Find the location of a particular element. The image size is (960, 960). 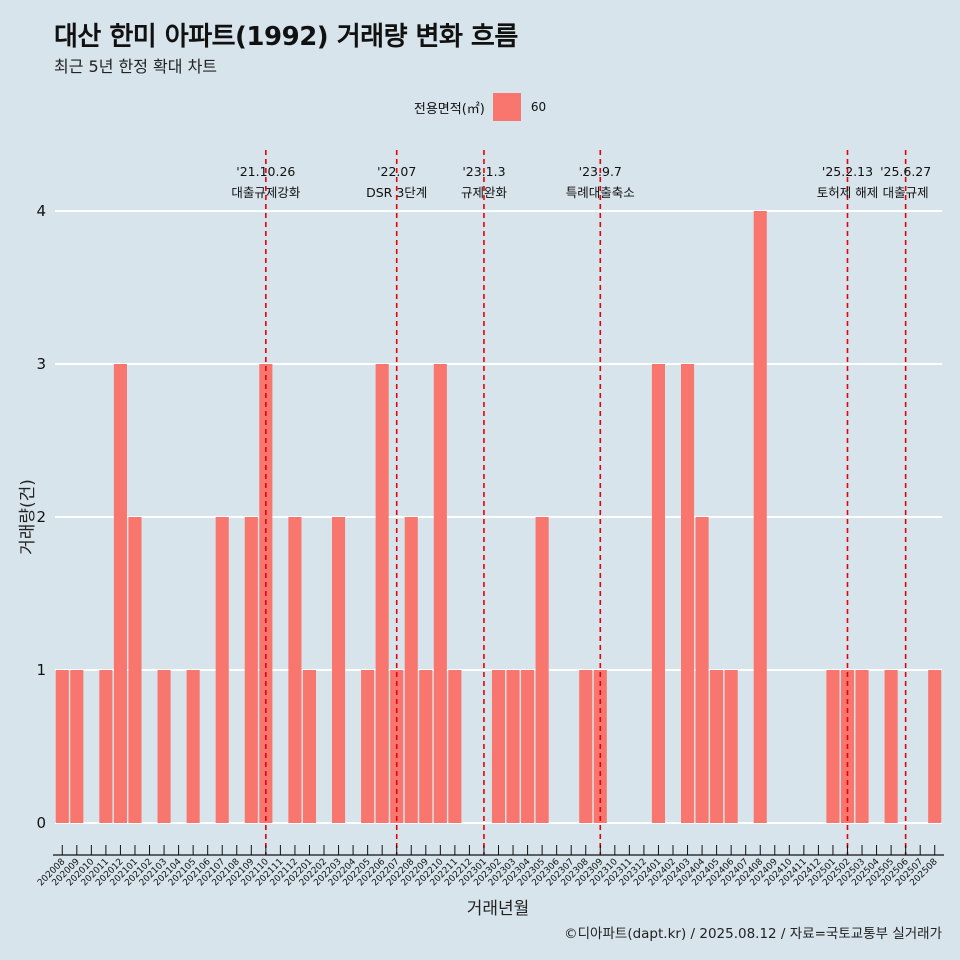

chart-title: 대산 한미 아파트(1992) 거래량 변화 흐름 is located at coordinates (286, 37).